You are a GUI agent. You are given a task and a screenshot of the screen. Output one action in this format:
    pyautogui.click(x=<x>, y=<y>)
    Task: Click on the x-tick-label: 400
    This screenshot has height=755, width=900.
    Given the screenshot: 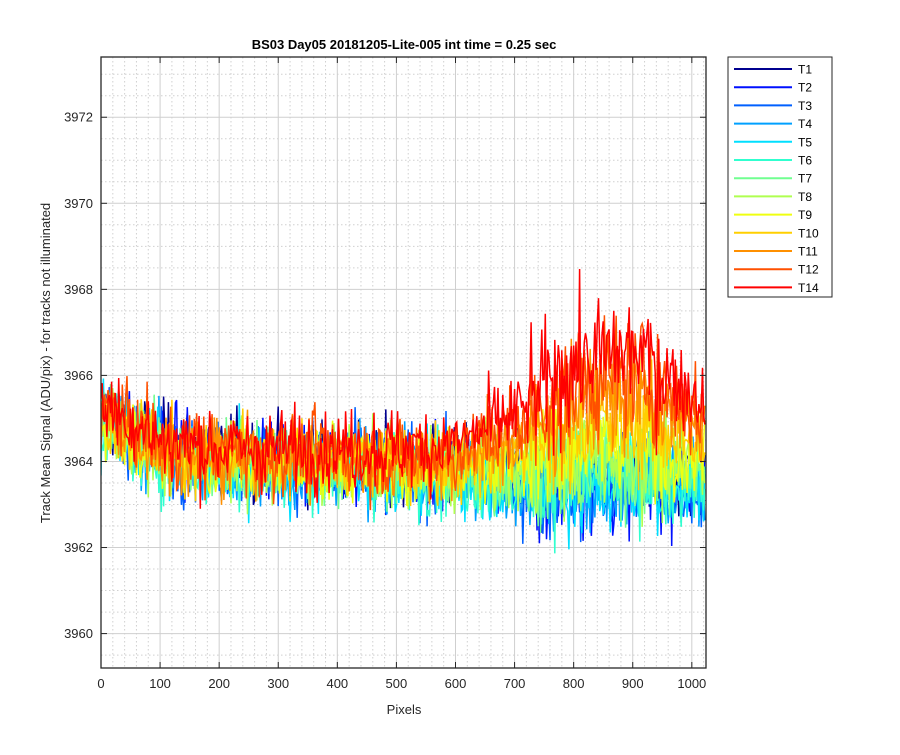 What is the action you would take?
    pyautogui.click(x=337, y=683)
    